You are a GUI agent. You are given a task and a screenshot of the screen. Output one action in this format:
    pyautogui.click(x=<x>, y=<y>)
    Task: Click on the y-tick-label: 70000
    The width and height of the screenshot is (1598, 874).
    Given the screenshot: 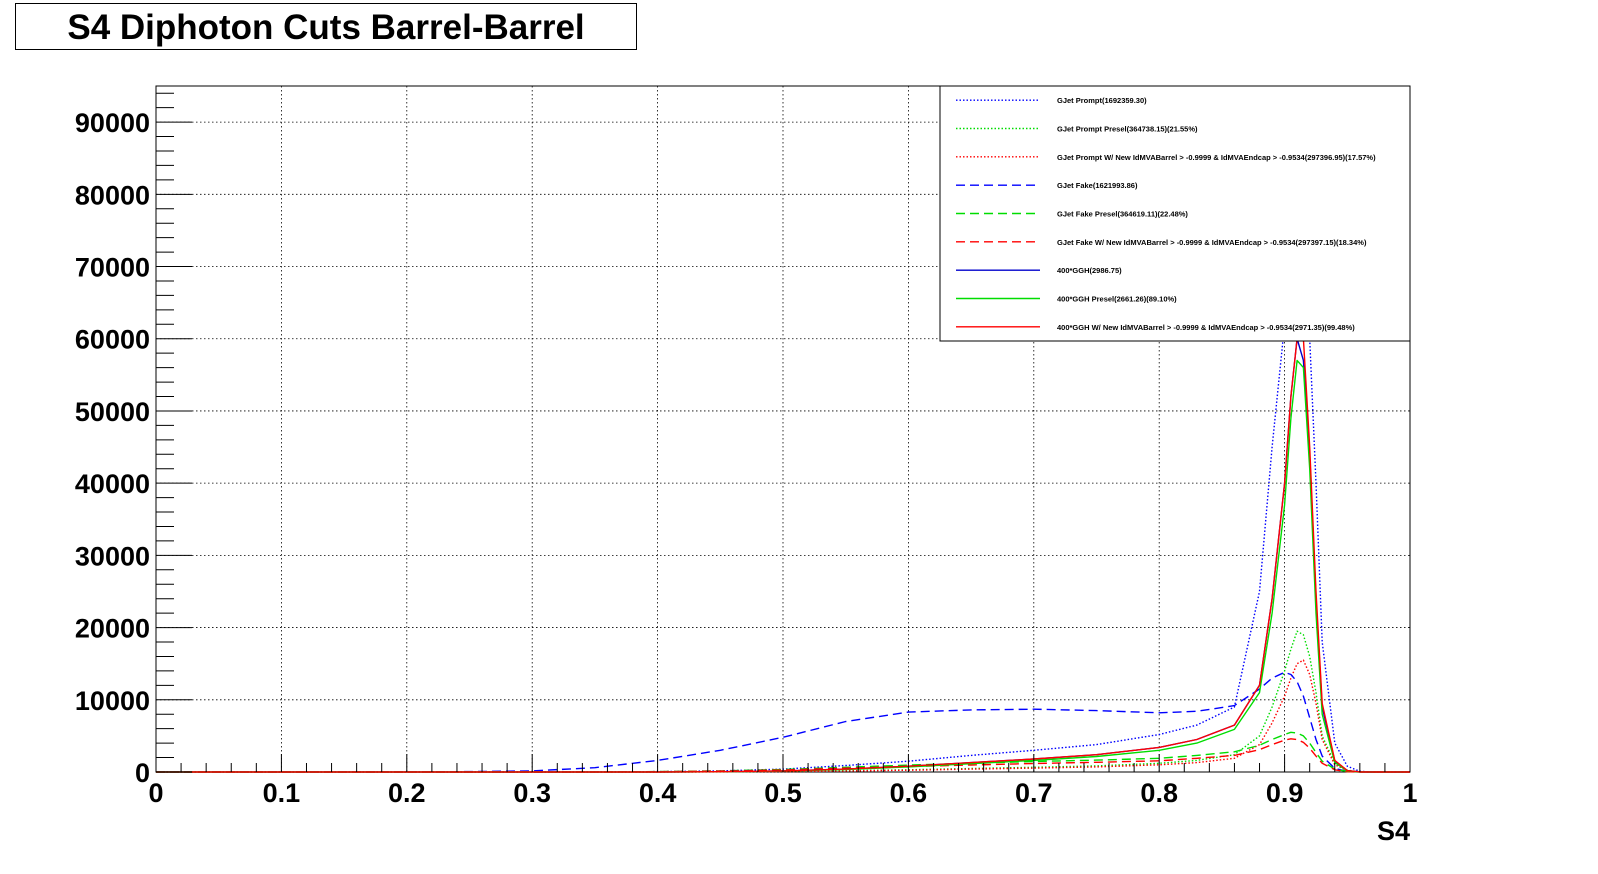 What is the action you would take?
    pyautogui.click(x=112, y=268)
    